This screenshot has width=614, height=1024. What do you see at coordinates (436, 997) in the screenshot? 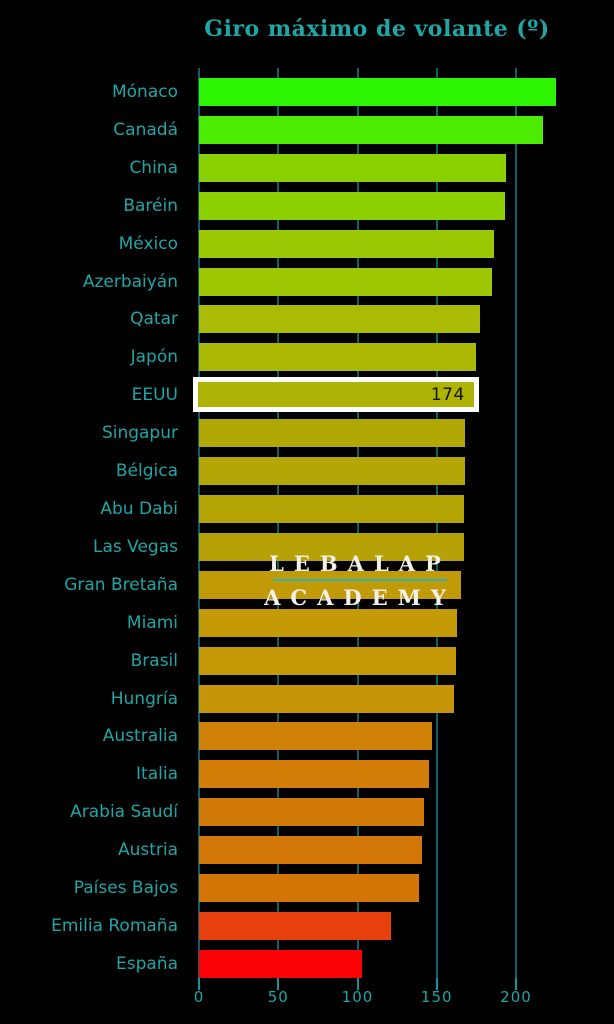
I see `x-tick-label-150: 150` at bounding box center [436, 997].